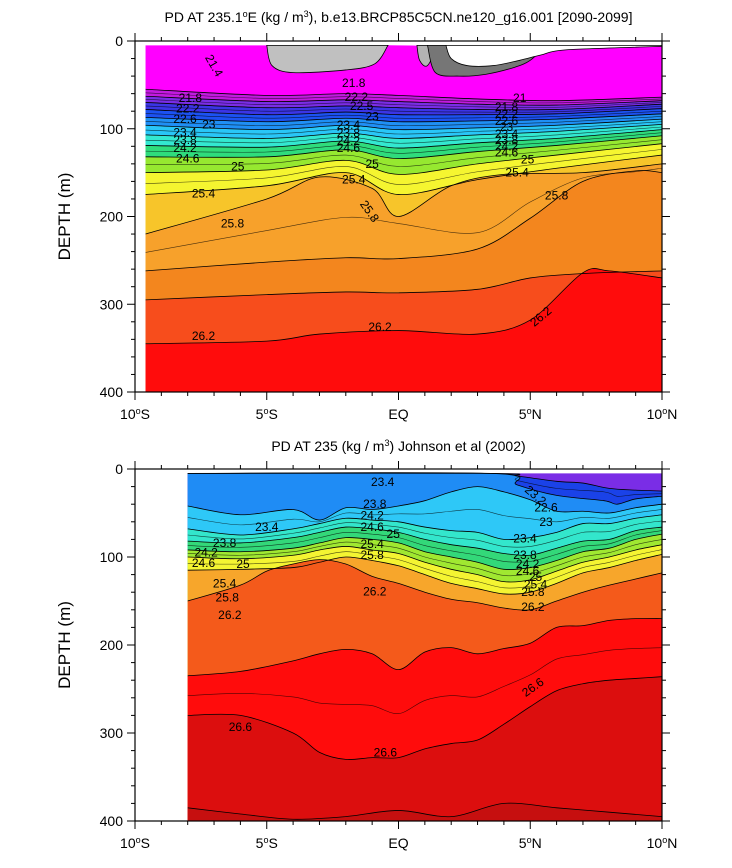  Describe the element at coordinates (520, 98) in the screenshot. I see `contour-label: 21` at that location.